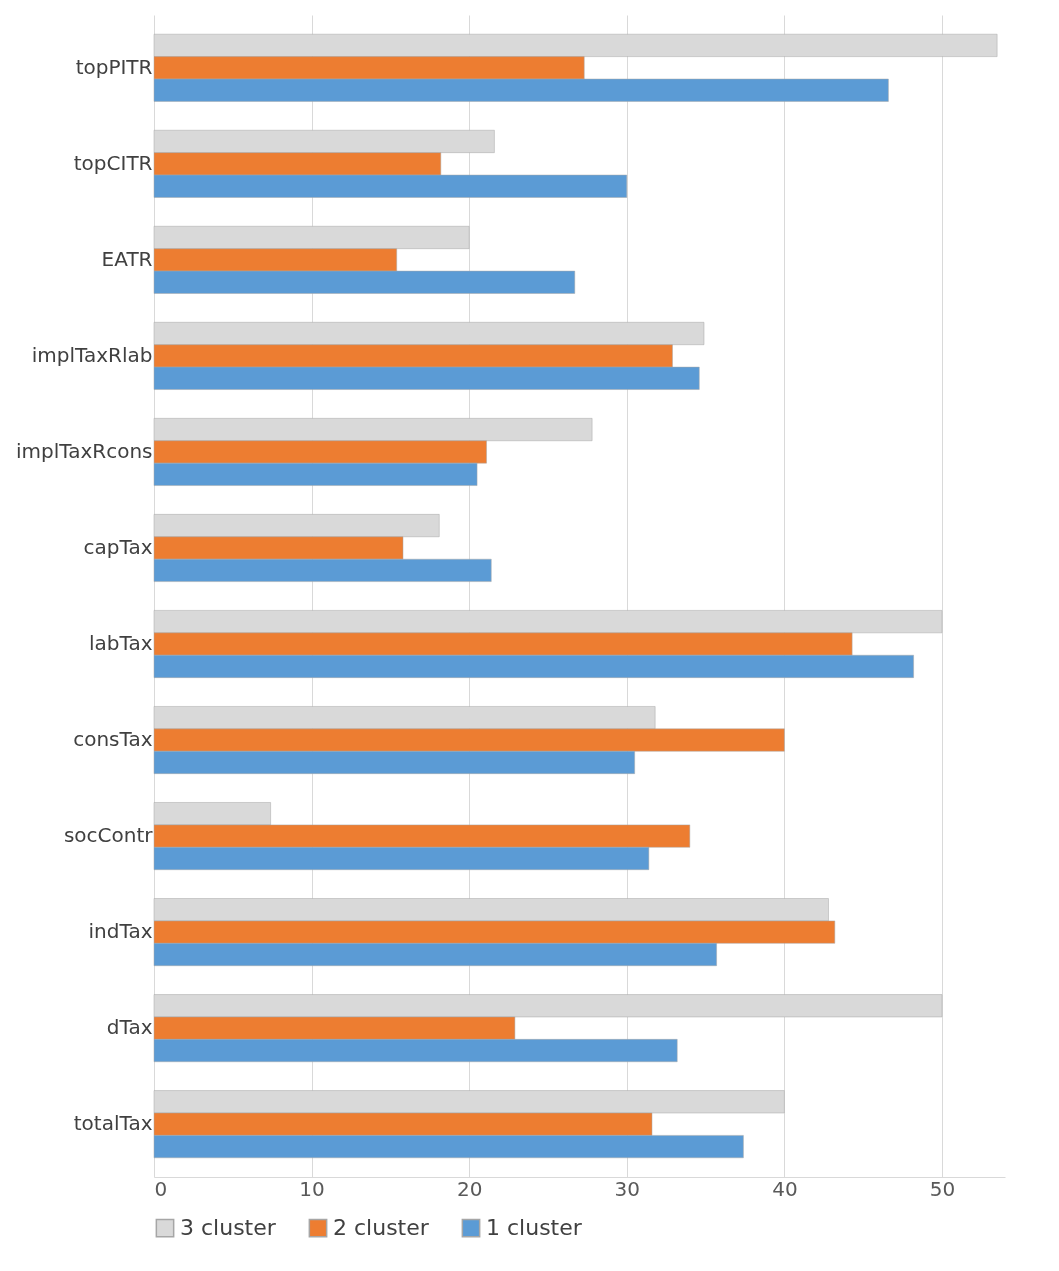 The height and width of the screenshot is (1271, 1059). What do you see at coordinates (161, 1188) in the screenshot?
I see `x-tick-label: 0` at bounding box center [161, 1188].